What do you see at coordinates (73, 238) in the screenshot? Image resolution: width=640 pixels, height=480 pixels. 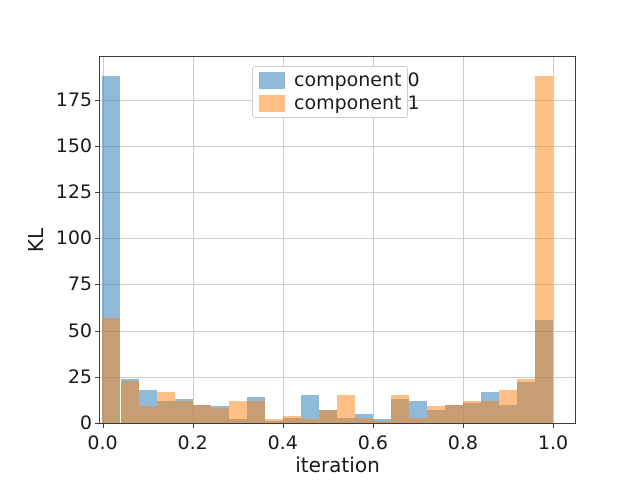 I see `y-tick-label: 100` at bounding box center [73, 238].